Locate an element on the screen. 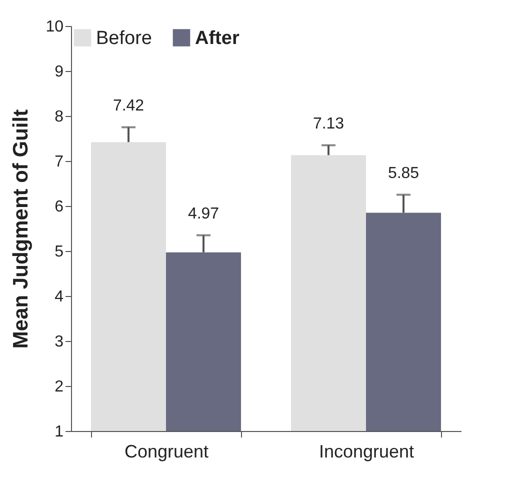  y-tick-label: 6 is located at coordinates (59, 207).